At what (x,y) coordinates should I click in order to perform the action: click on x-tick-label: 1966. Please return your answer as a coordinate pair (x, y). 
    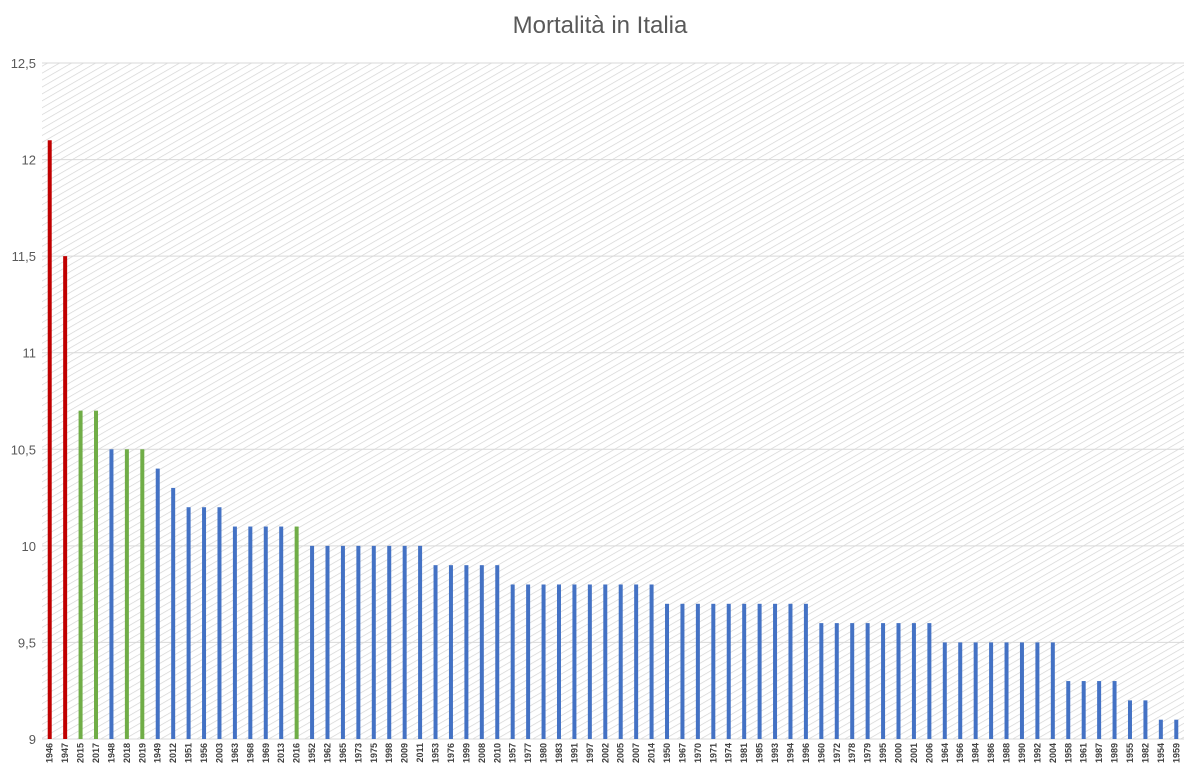
    Looking at the image, I should click on (960, 753).